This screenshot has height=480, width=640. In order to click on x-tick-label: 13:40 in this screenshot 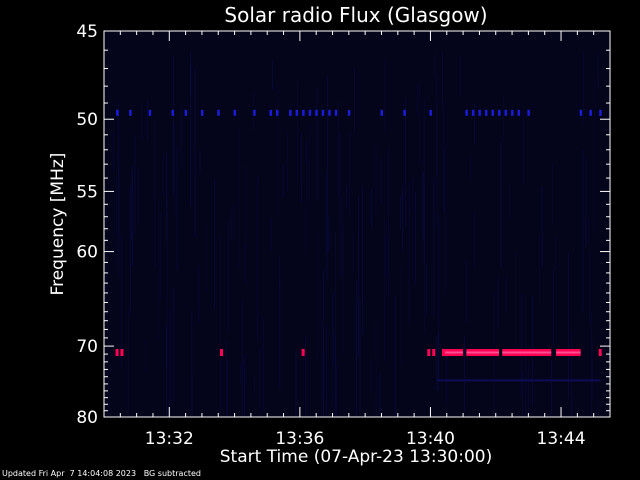, I will do `click(430, 439)`.